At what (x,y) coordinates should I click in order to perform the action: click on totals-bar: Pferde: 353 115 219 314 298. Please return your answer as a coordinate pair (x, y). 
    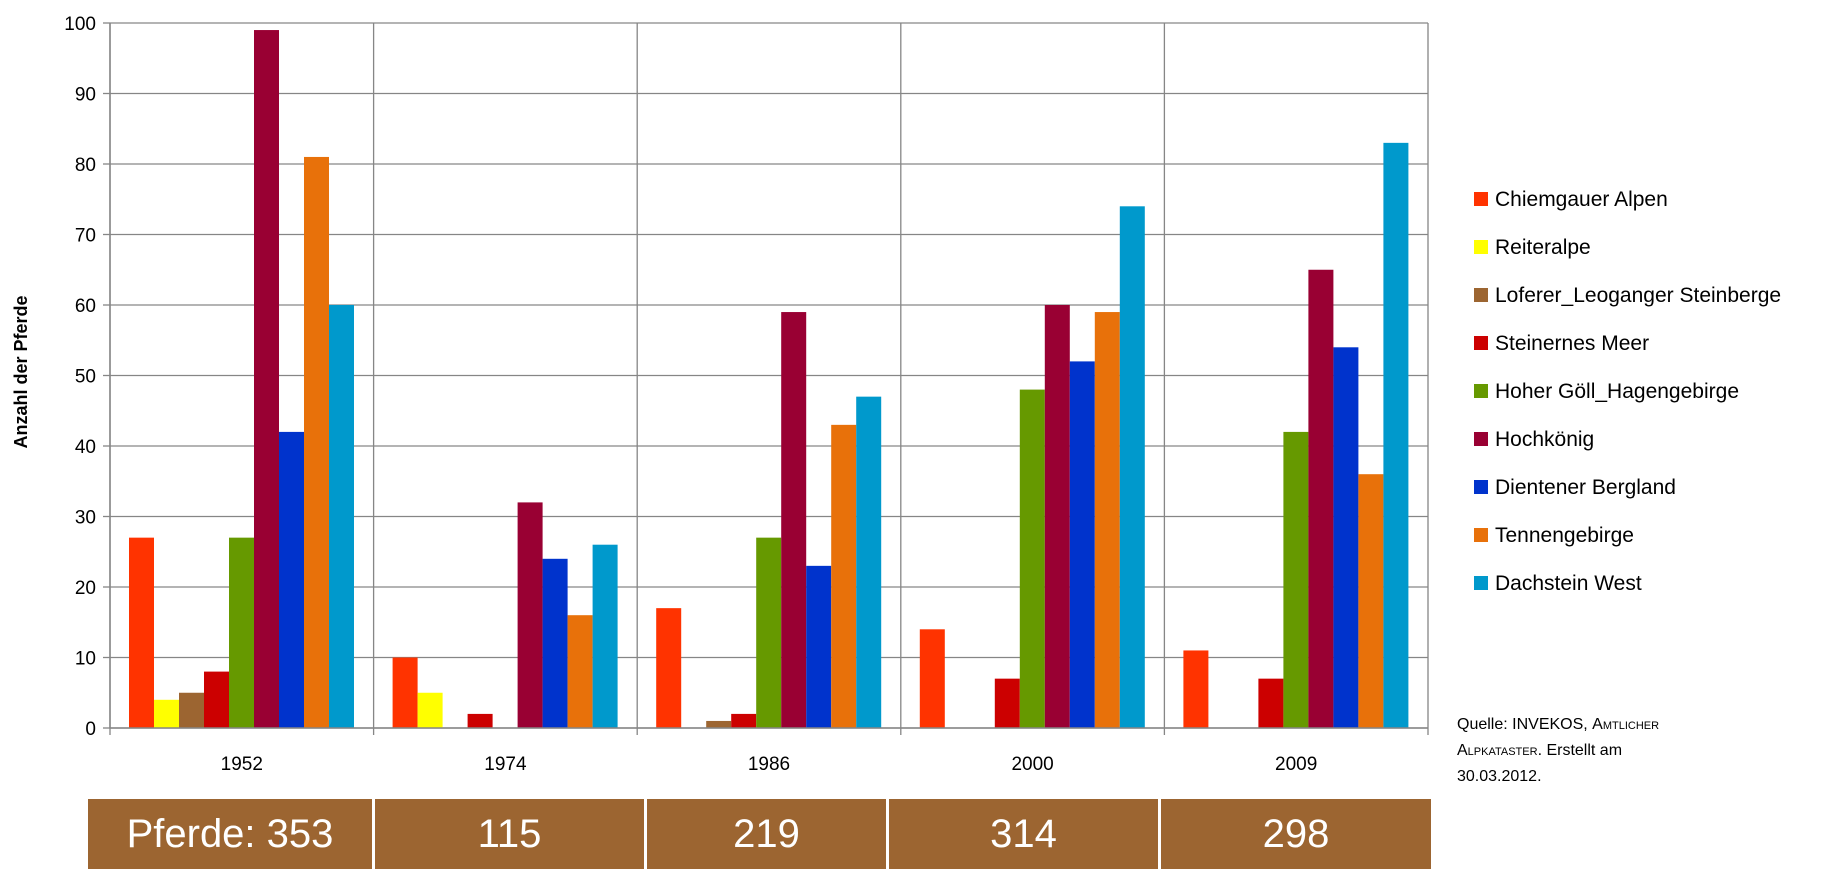
    Looking at the image, I should click on (759, 834).